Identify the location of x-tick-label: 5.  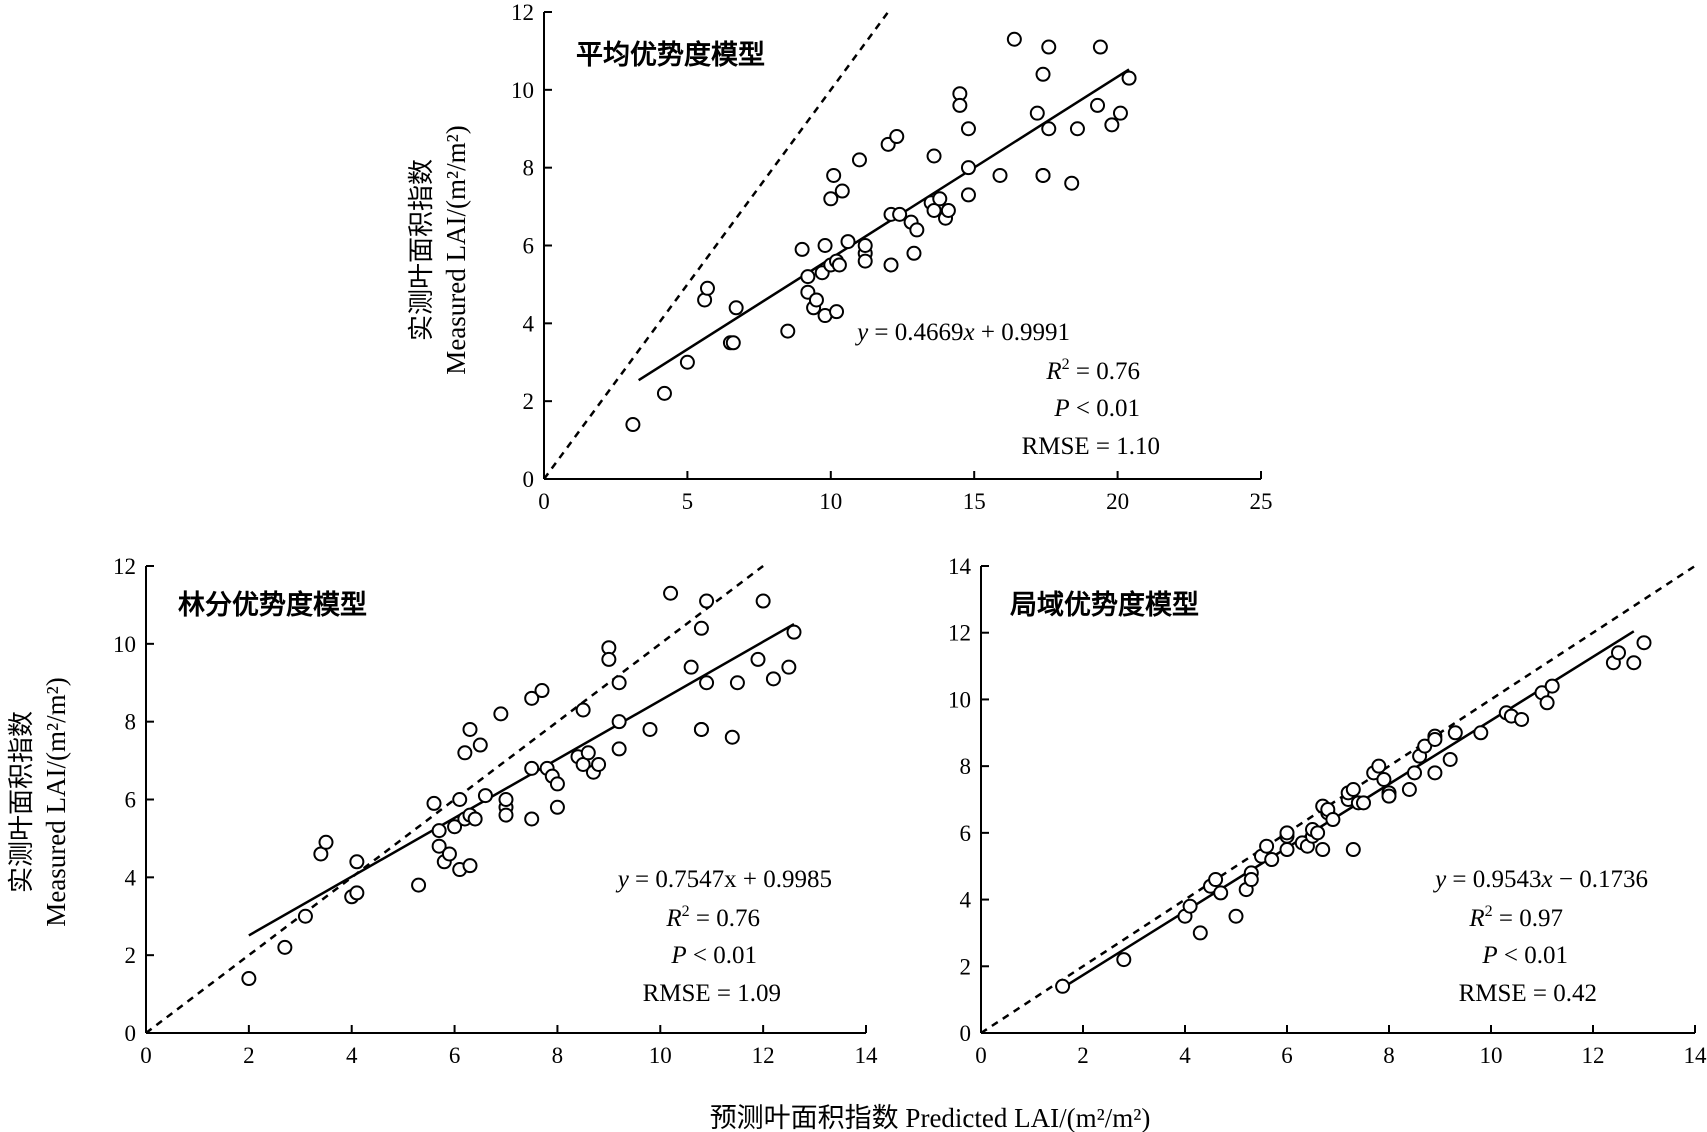
(688, 501).